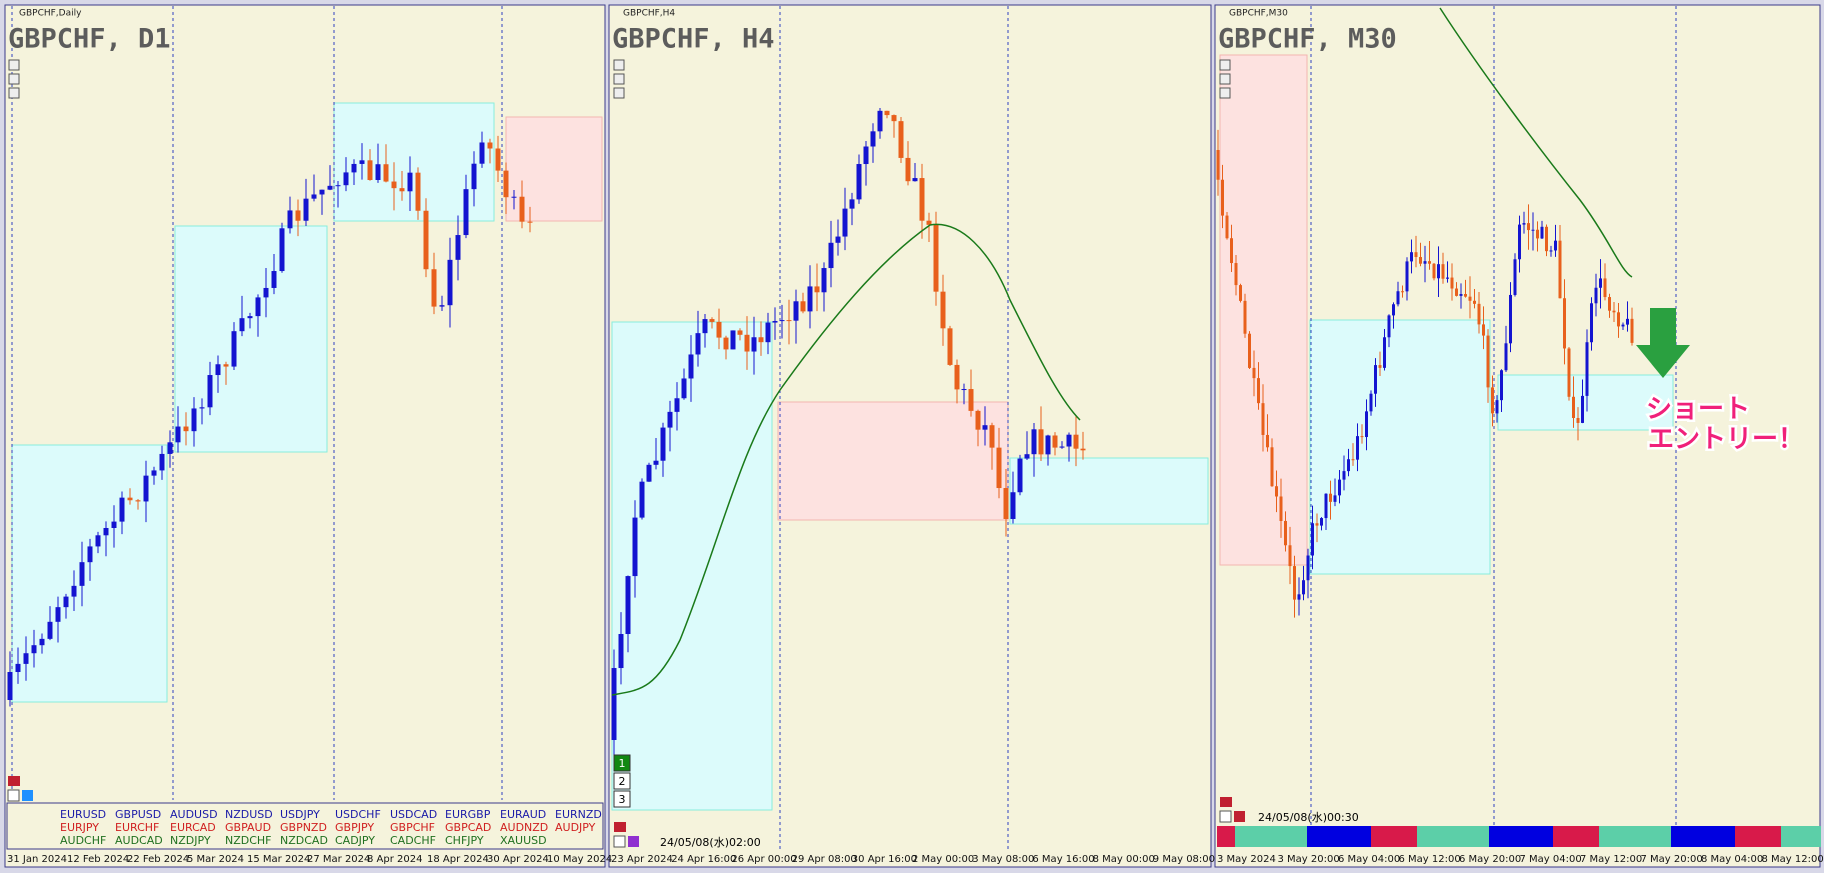 This screenshot has height=877, width=1824. I want to click on layer-button-label: 3, so click(622, 799).